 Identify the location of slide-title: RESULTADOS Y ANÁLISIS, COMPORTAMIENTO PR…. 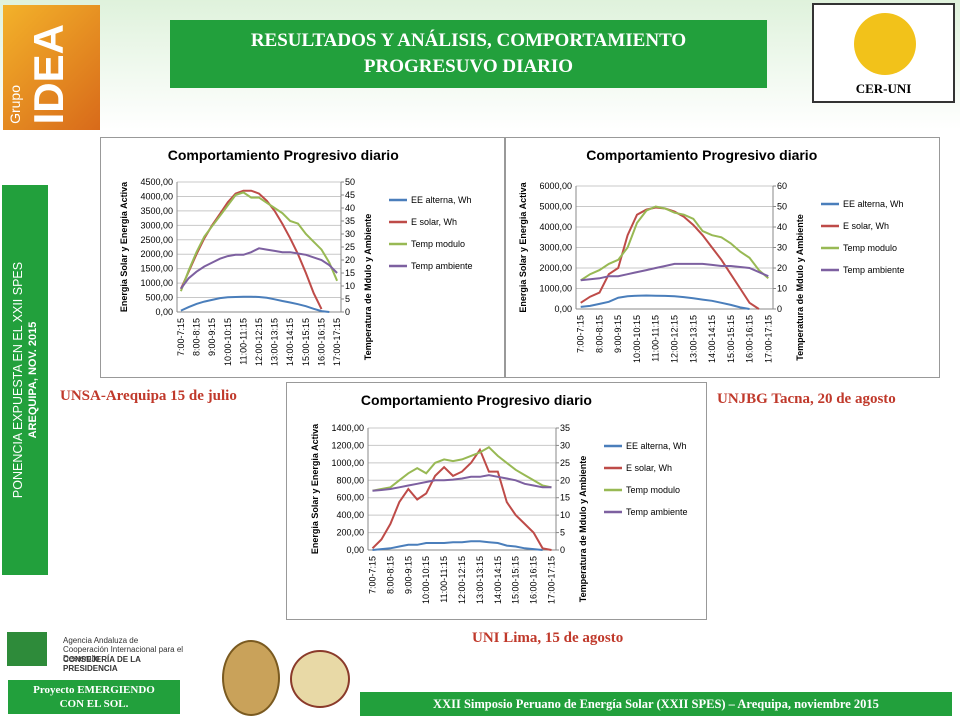
(468, 54).